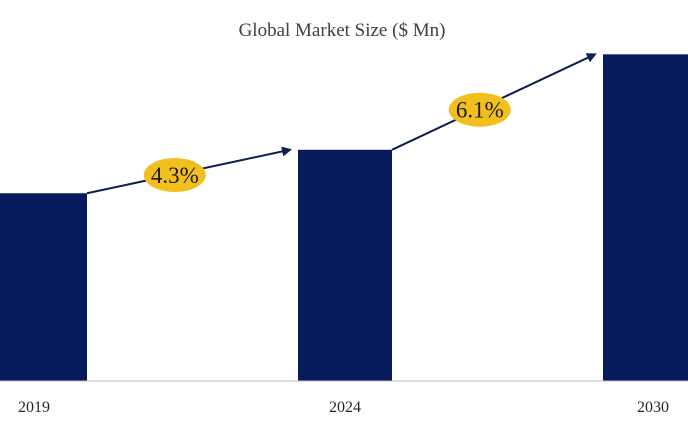 Image resolution: width=688 pixels, height=424 pixels. I want to click on cagr-label: 4.3%, so click(175, 175).